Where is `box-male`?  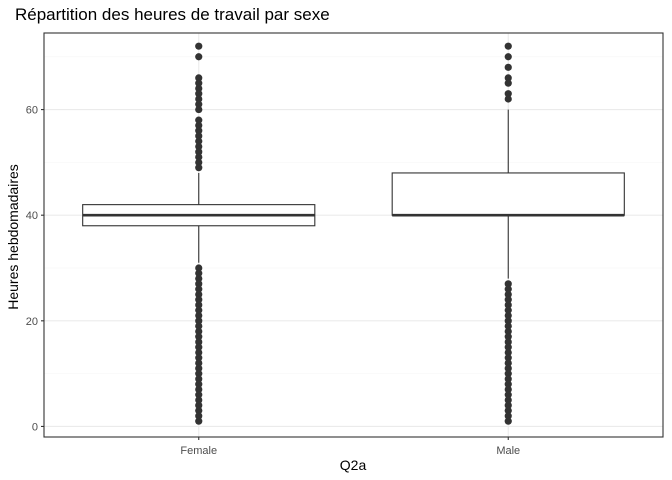 box-male is located at coordinates (508, 194).